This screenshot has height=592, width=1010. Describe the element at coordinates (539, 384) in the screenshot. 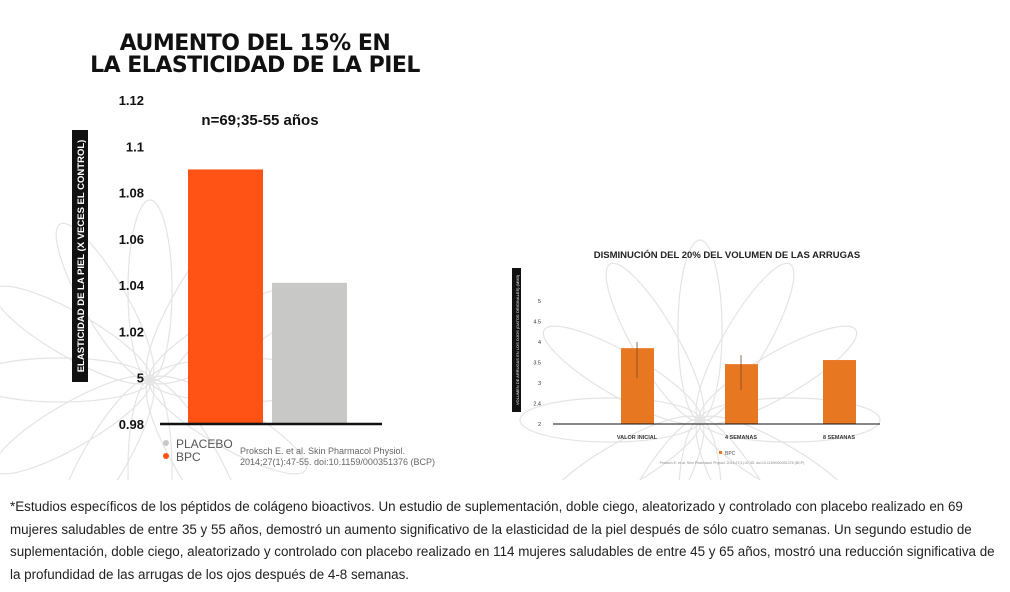

I see `y-tick-label: 3` at that location.